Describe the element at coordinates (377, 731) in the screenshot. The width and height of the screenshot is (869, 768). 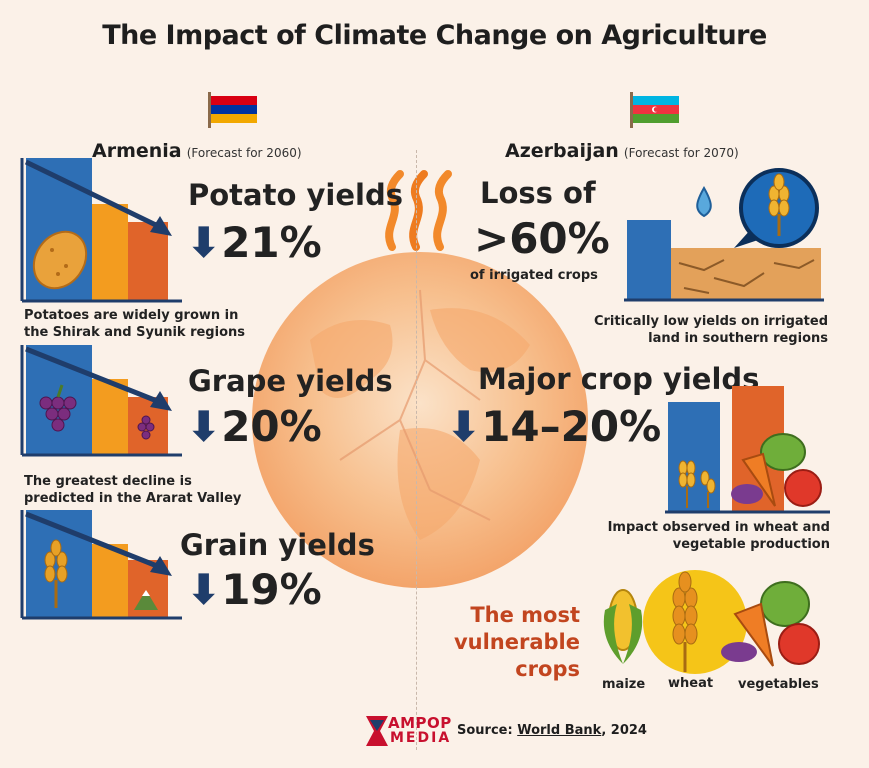
I see `ampop-logo-mark-icon` at that location.